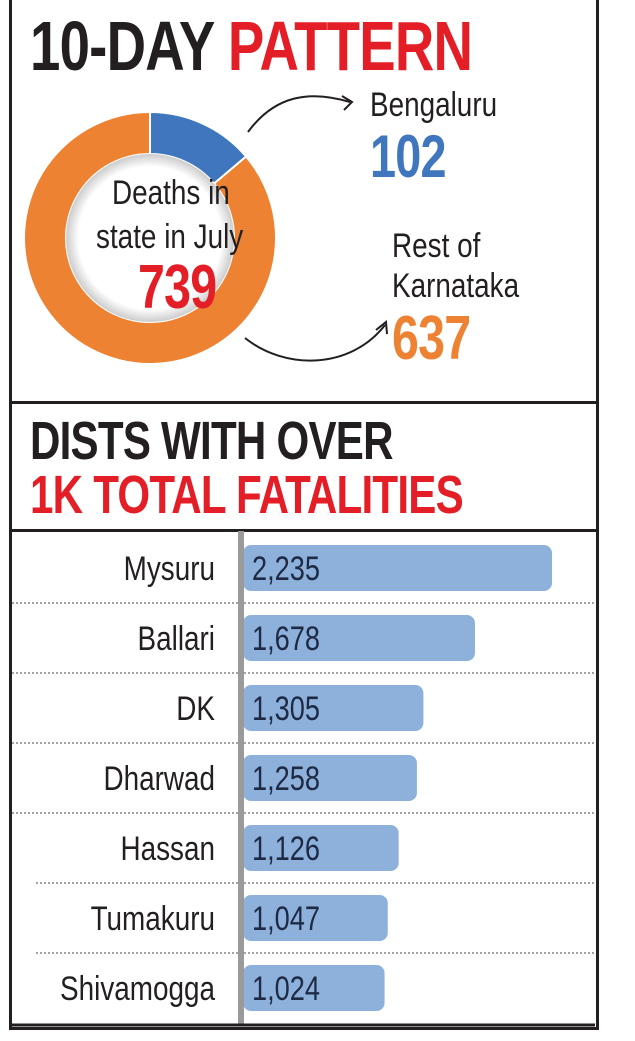 The width and height of the screenshot is (635, 1041). What do you see at coordinates (381, 327) in the screenshot?
I see `rest-arrowhead` at bounding box center [381, 327].